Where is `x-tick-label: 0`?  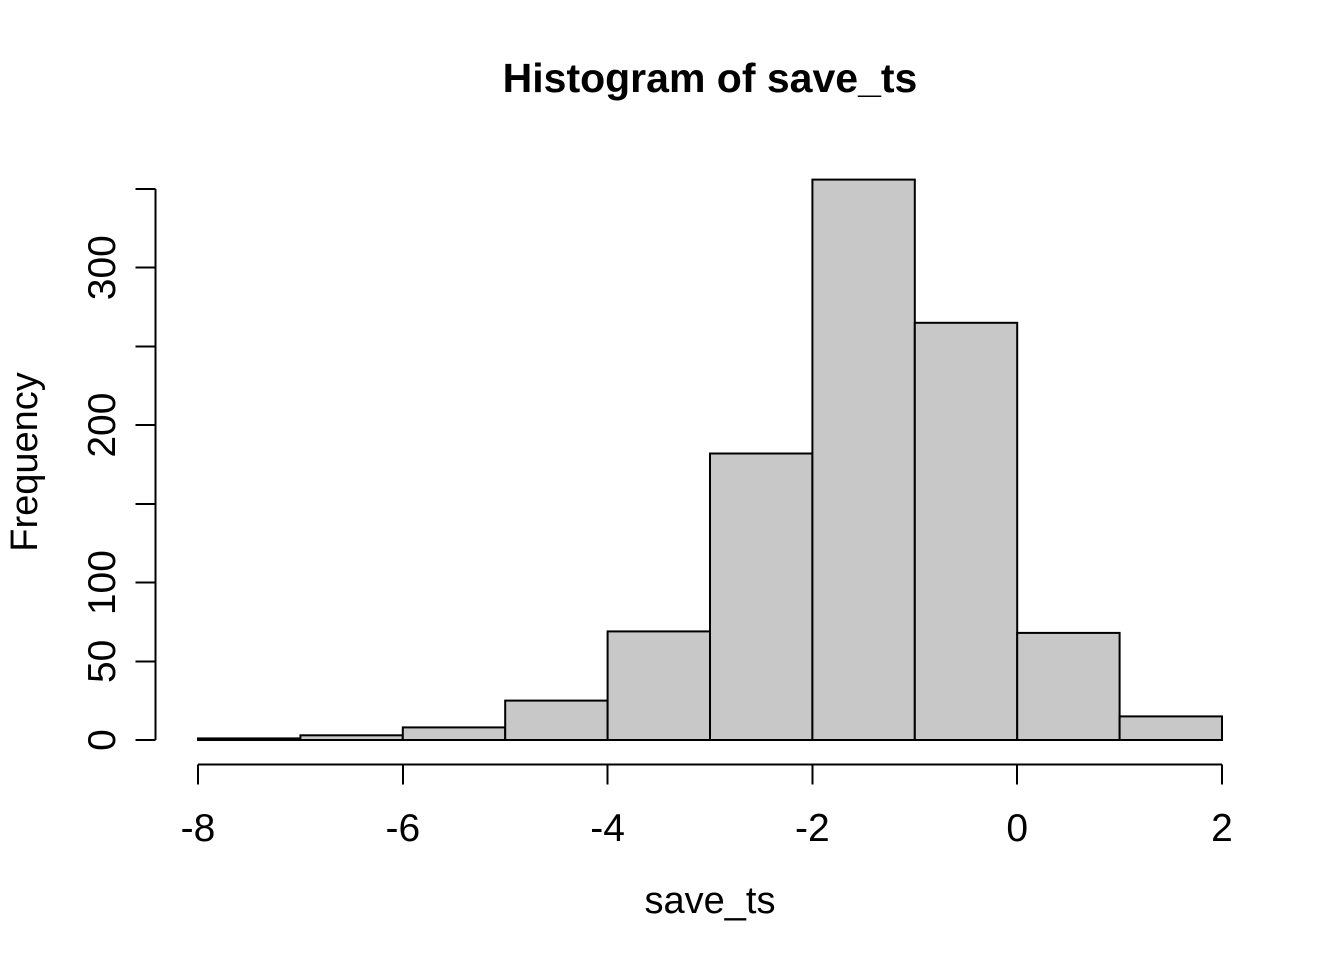
x-tick-label: 0 is located at coordinates (1017, 828).